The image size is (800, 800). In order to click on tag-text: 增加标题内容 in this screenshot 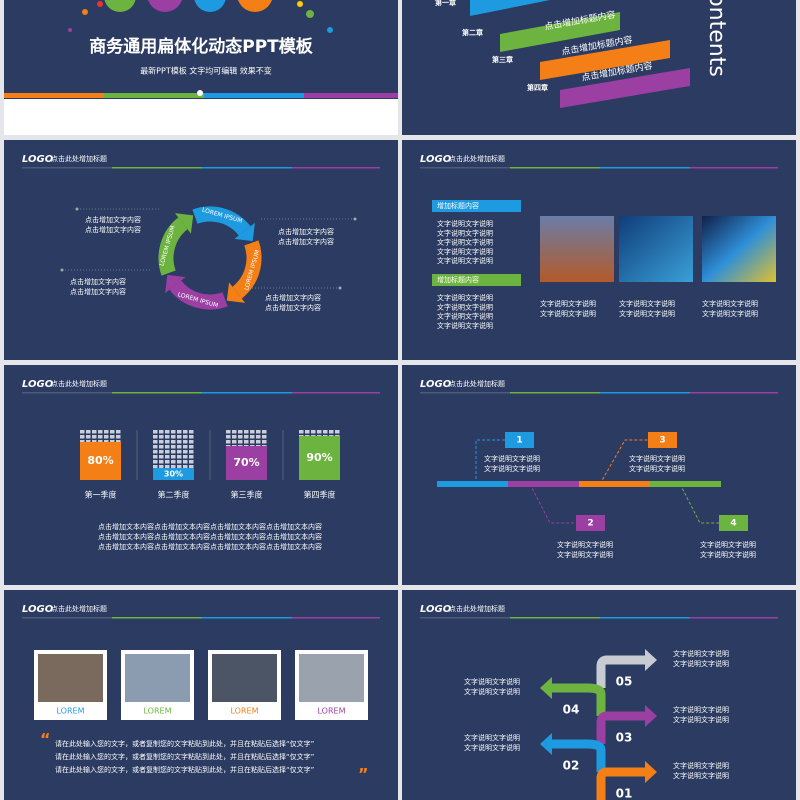, I will do `click(458, 279)`.